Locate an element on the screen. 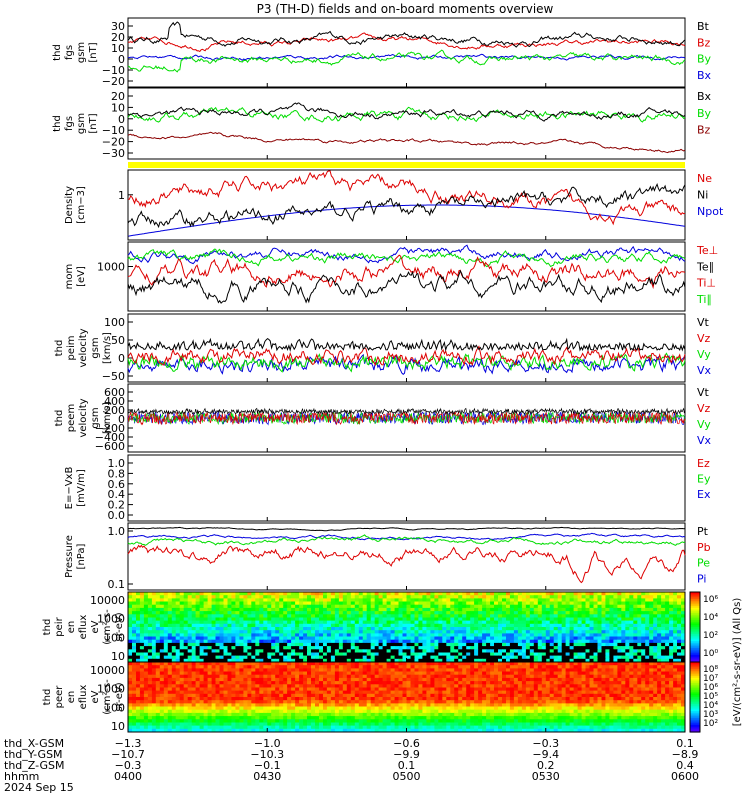 The height and width of the screenshot is (800, 750). y-tick-label: 10000 is located at coordinates (107, 670).